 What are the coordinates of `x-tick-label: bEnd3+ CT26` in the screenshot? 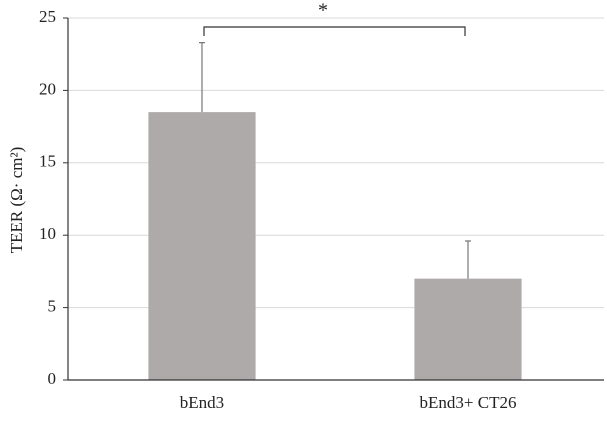 It's located at (468, 402).